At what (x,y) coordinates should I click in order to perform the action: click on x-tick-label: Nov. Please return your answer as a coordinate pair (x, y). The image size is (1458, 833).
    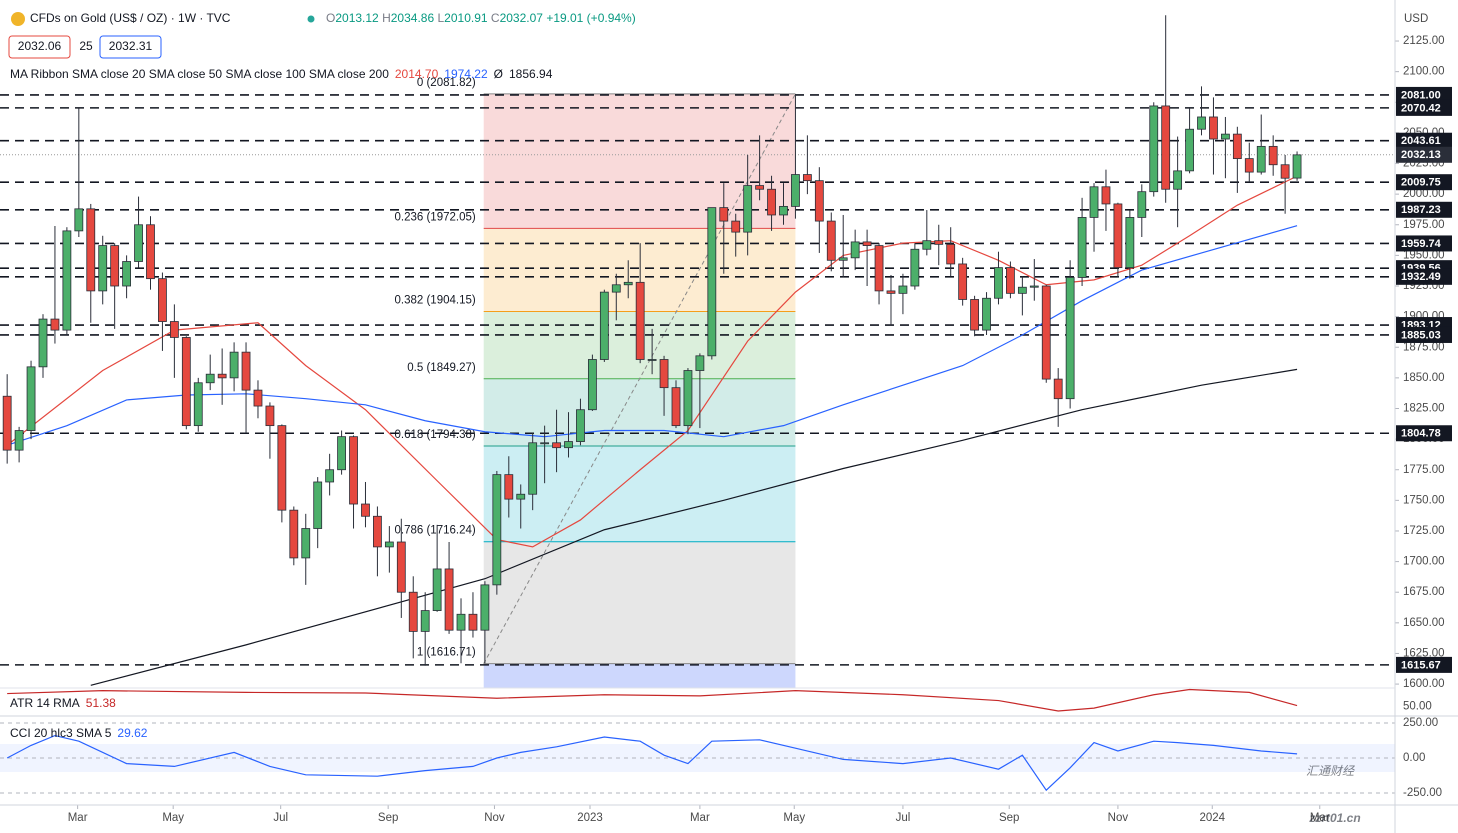
    Looking at the image, I should click on (1118, 818).